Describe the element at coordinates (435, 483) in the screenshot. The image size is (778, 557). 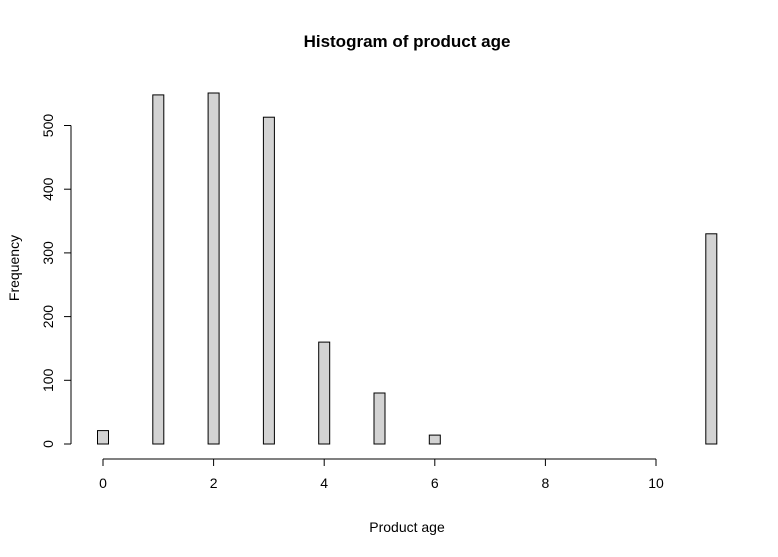
I see `x-tick-label: 6` at that location.